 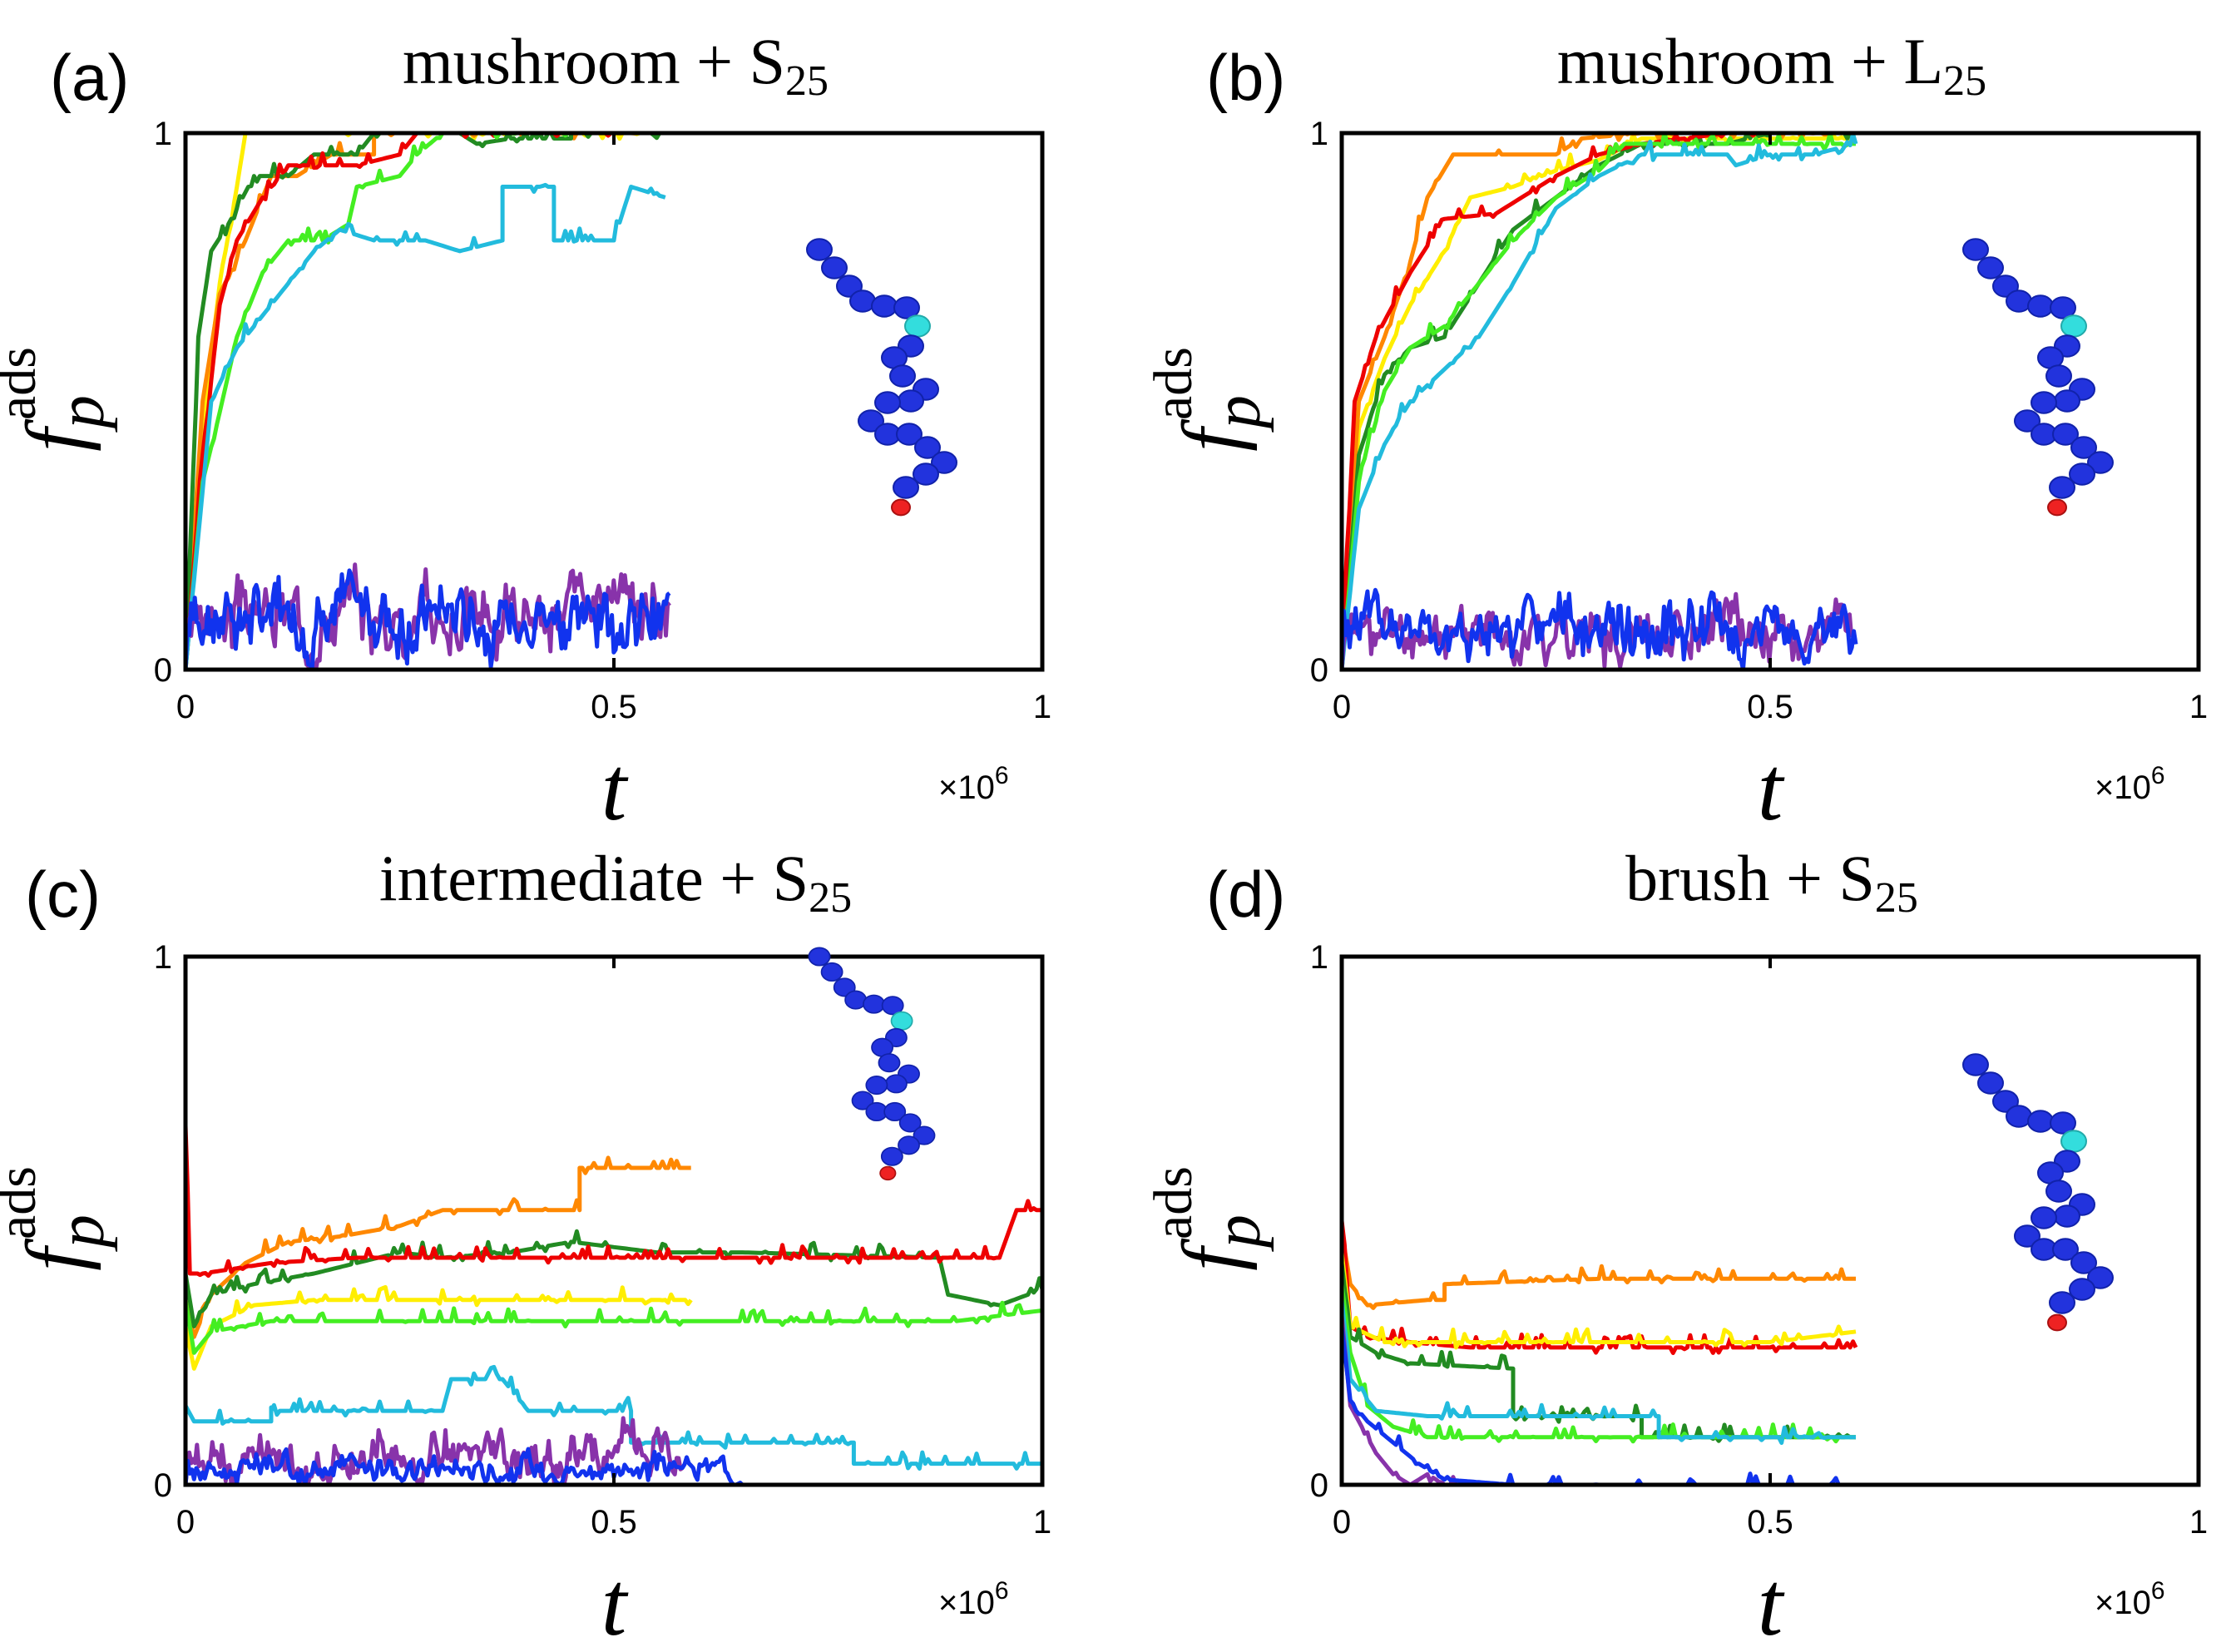 I want to click on series-line-orange, so click(x=1599, y=400).